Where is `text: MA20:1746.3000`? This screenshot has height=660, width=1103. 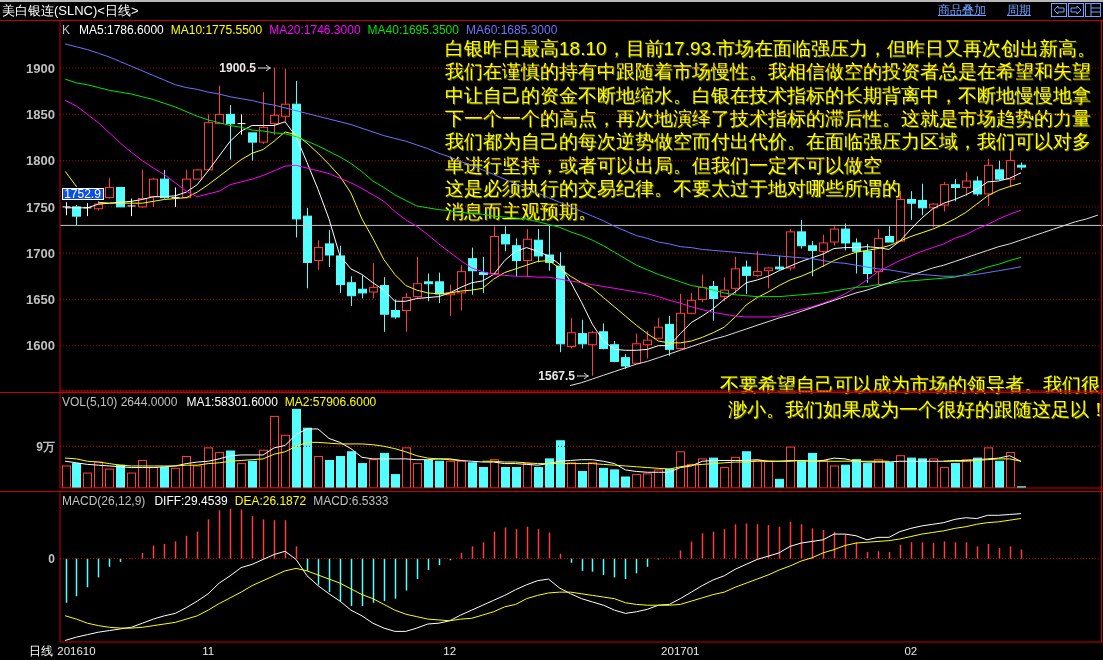 text: MA20:1746.3000 is located at coordinates (315, 30).